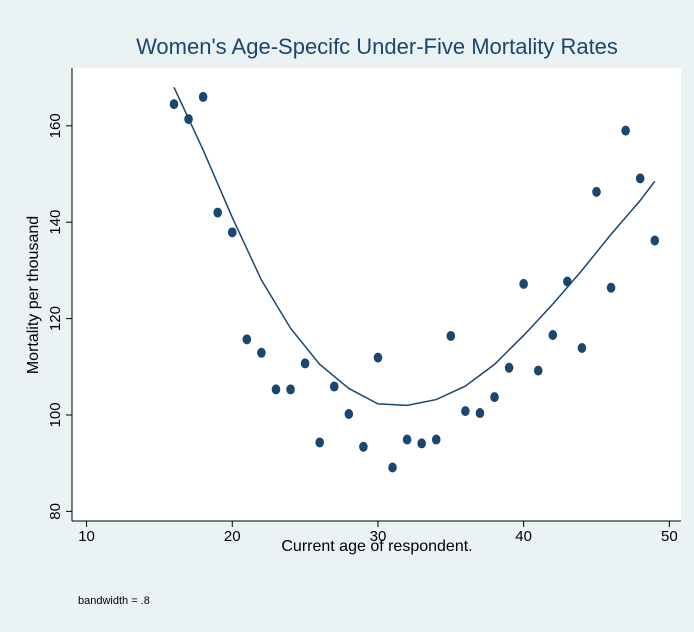 This screenshot has width=694, height=632. Describe the element at coordinates (669, 536) in the screenshot. I see `x-tick-label: 50` at that location.